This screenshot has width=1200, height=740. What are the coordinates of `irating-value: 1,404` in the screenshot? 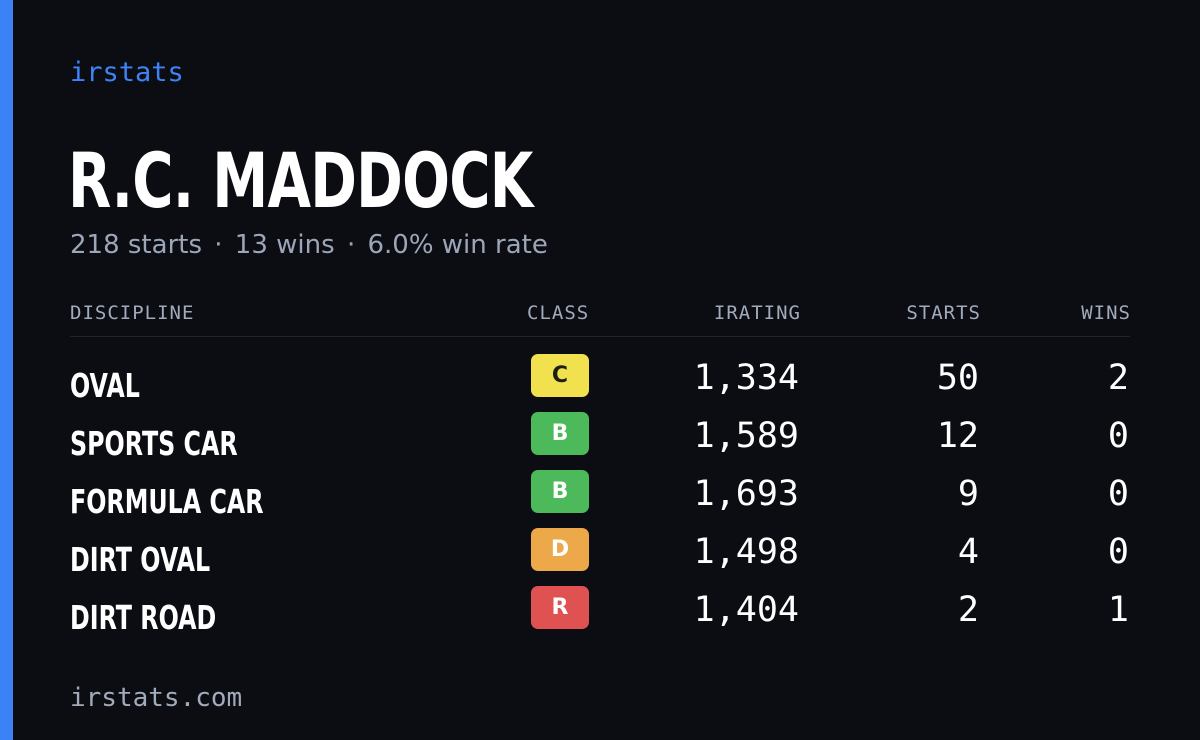 It's located at (746, 610).